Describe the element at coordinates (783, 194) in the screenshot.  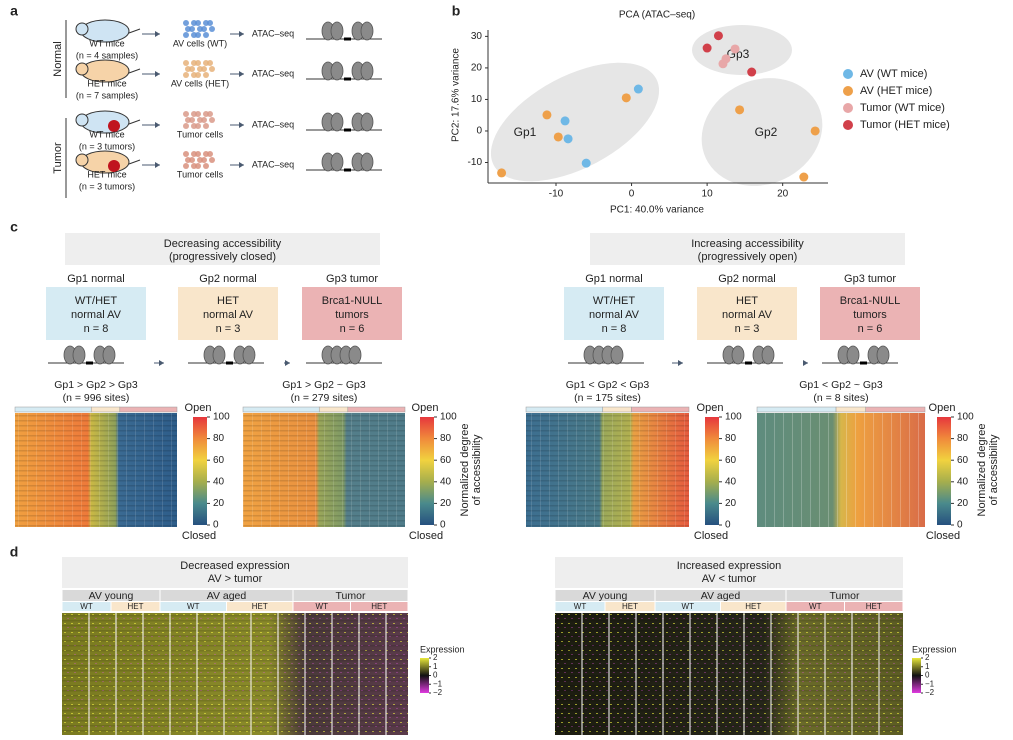
I see `x-tick-label: 20` at that location.